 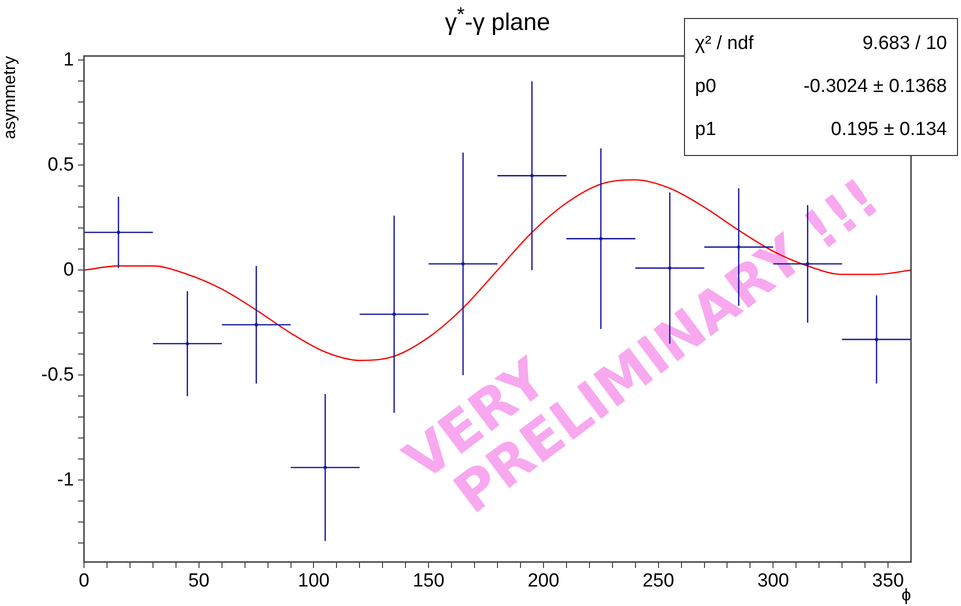 What do you see at coordinates (904, 44) in the screenshot?
I see `text: 9.683 / 10` at bounding box center [904, 44].